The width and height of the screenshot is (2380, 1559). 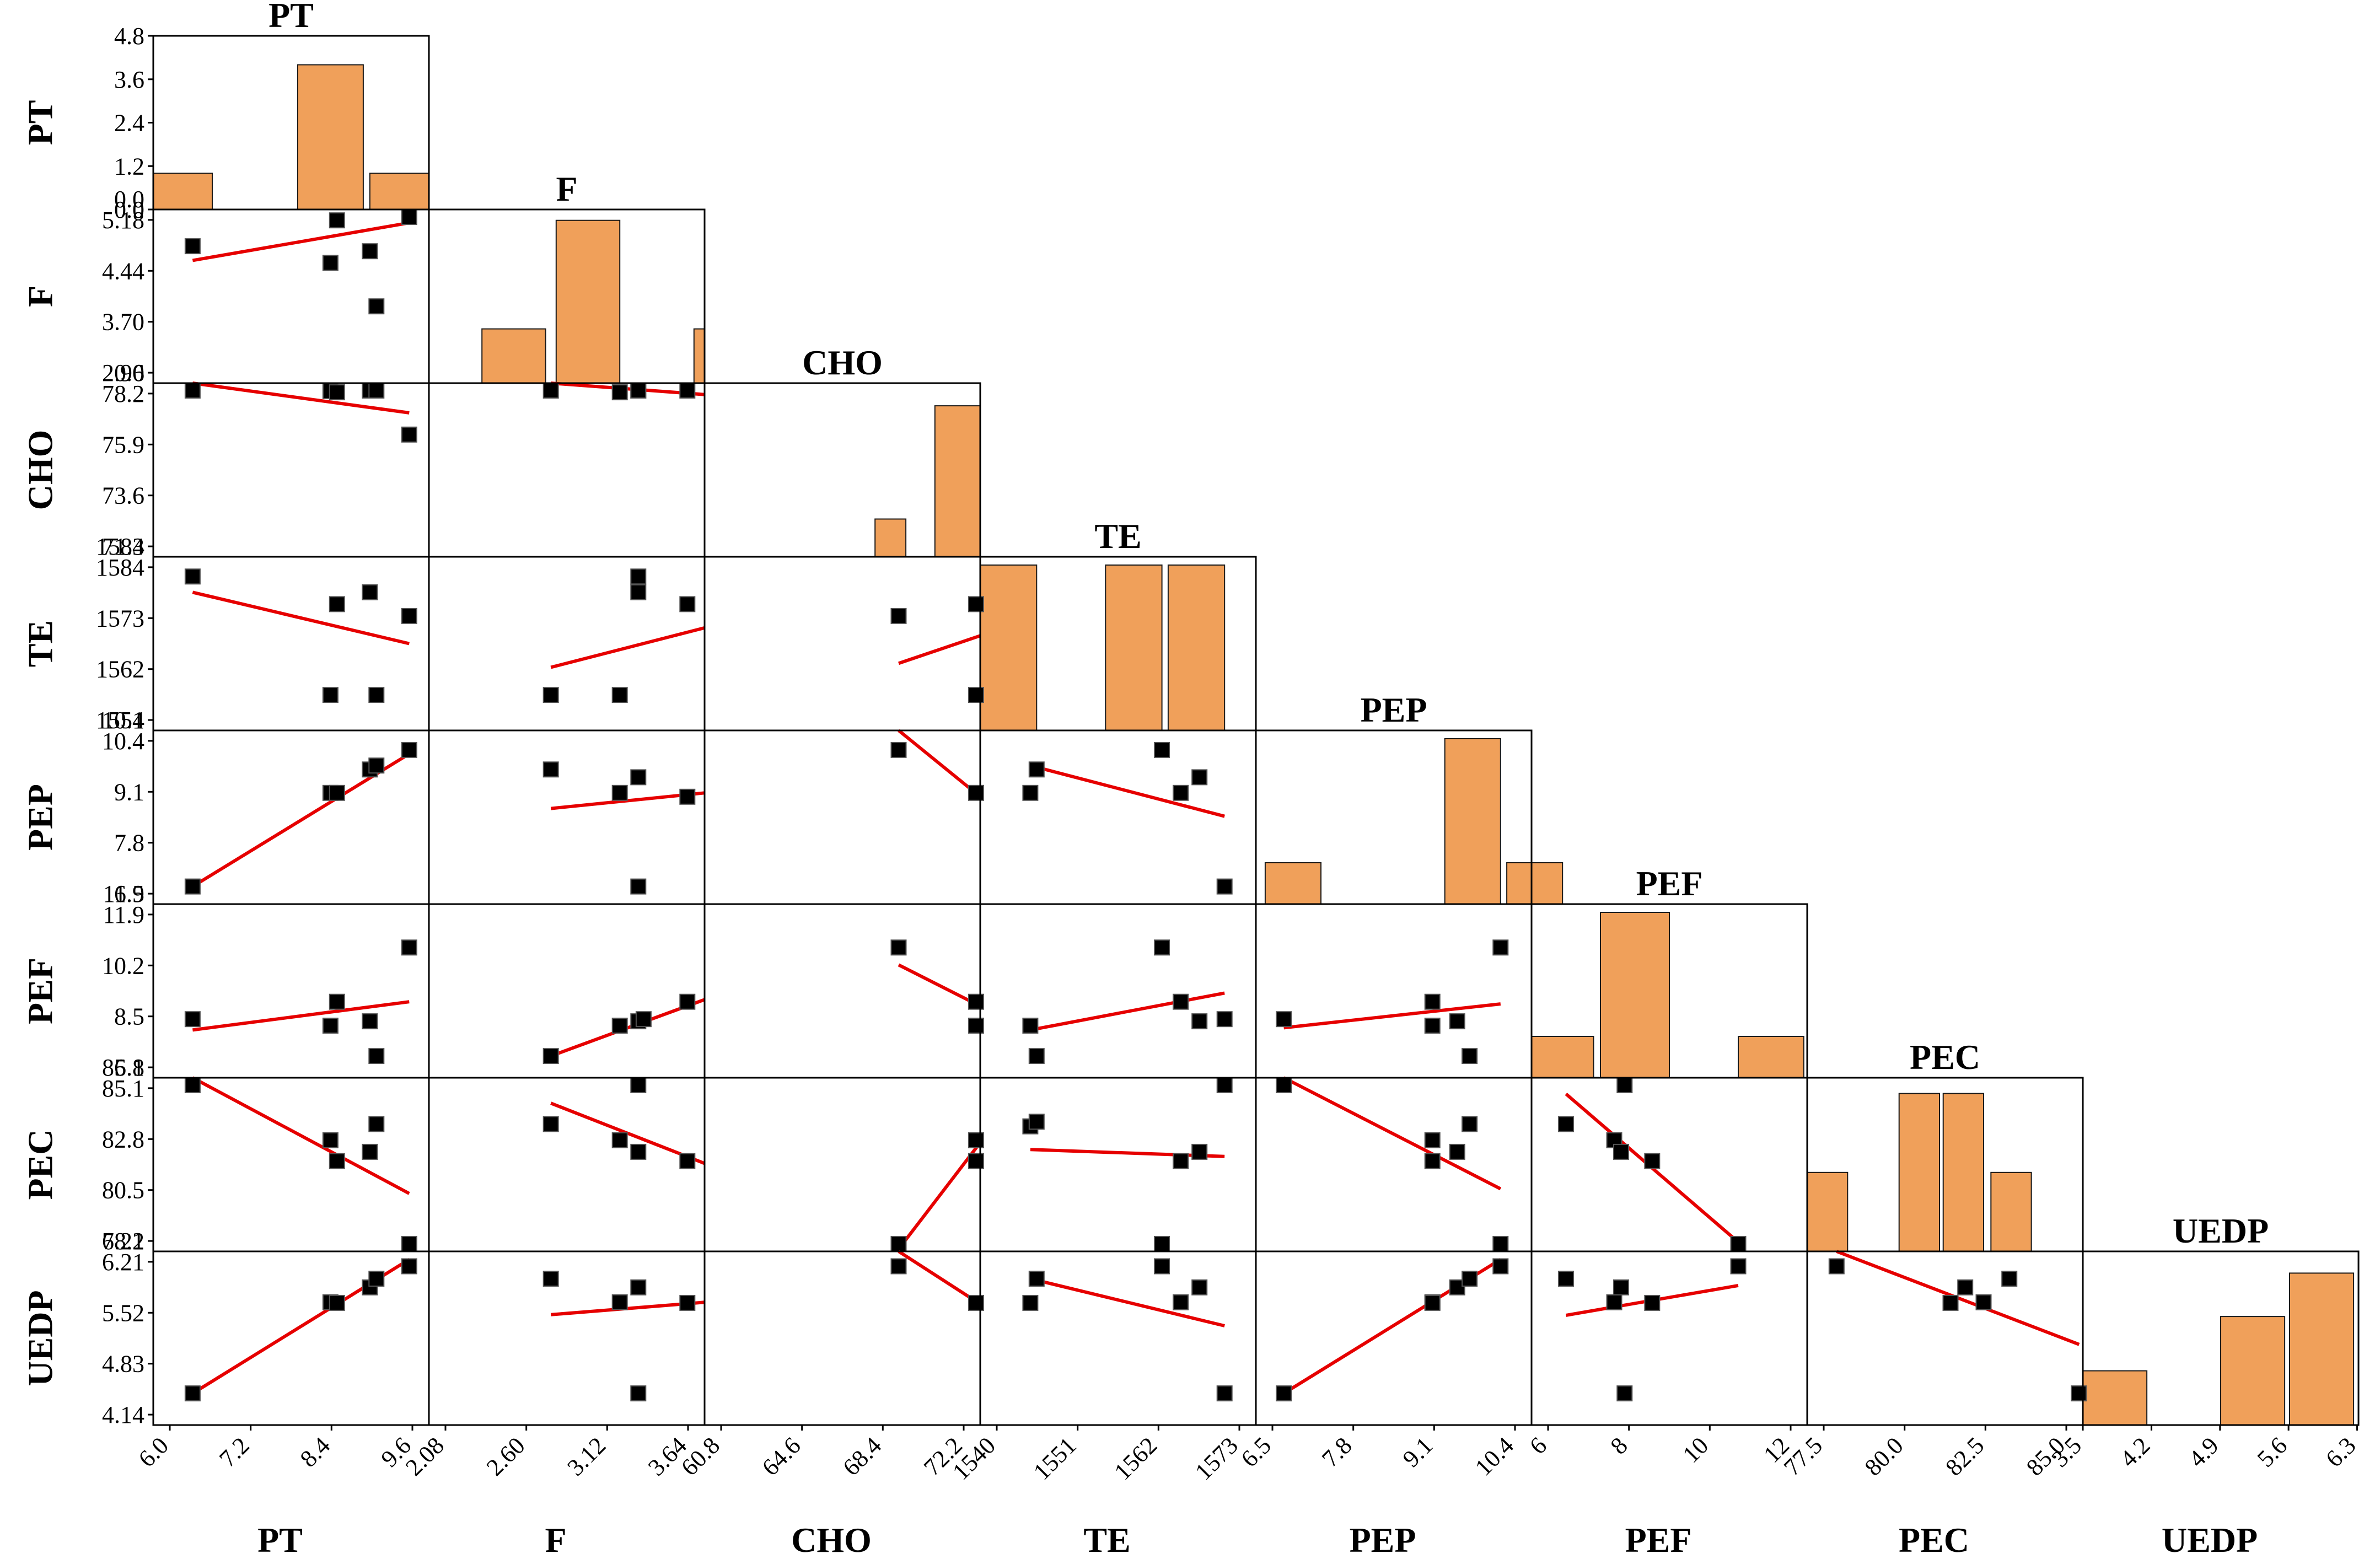 What do you see at coordinates (123, 393) in the screenshot?
I see `y-tick-label-cho-4: 78.2` at bounding box center [123, 393].